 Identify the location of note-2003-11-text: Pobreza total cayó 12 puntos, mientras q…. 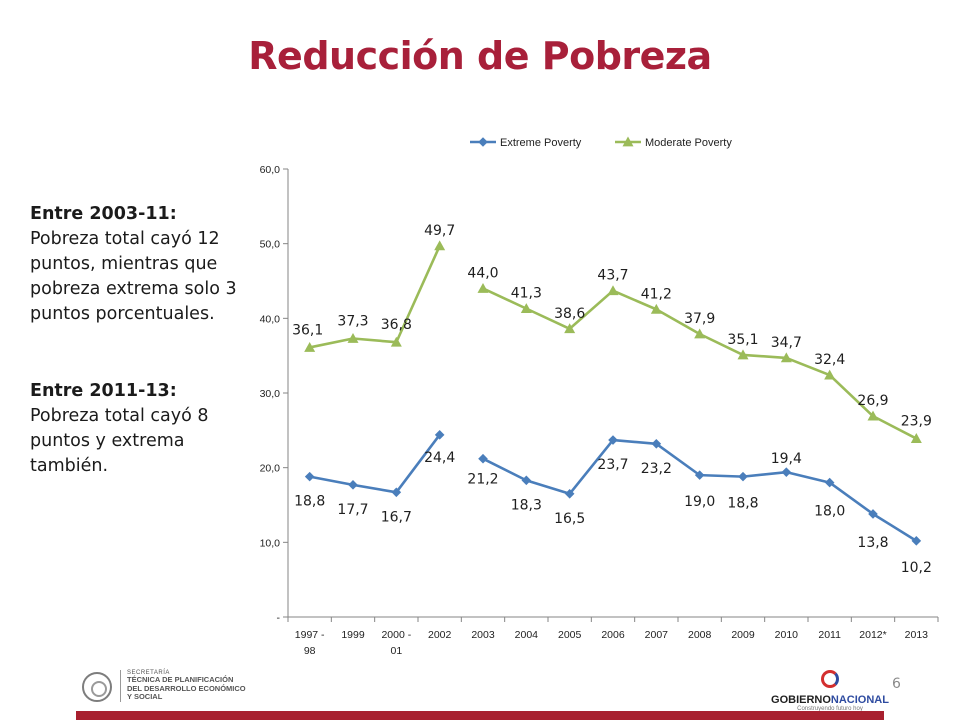
(133, 276).